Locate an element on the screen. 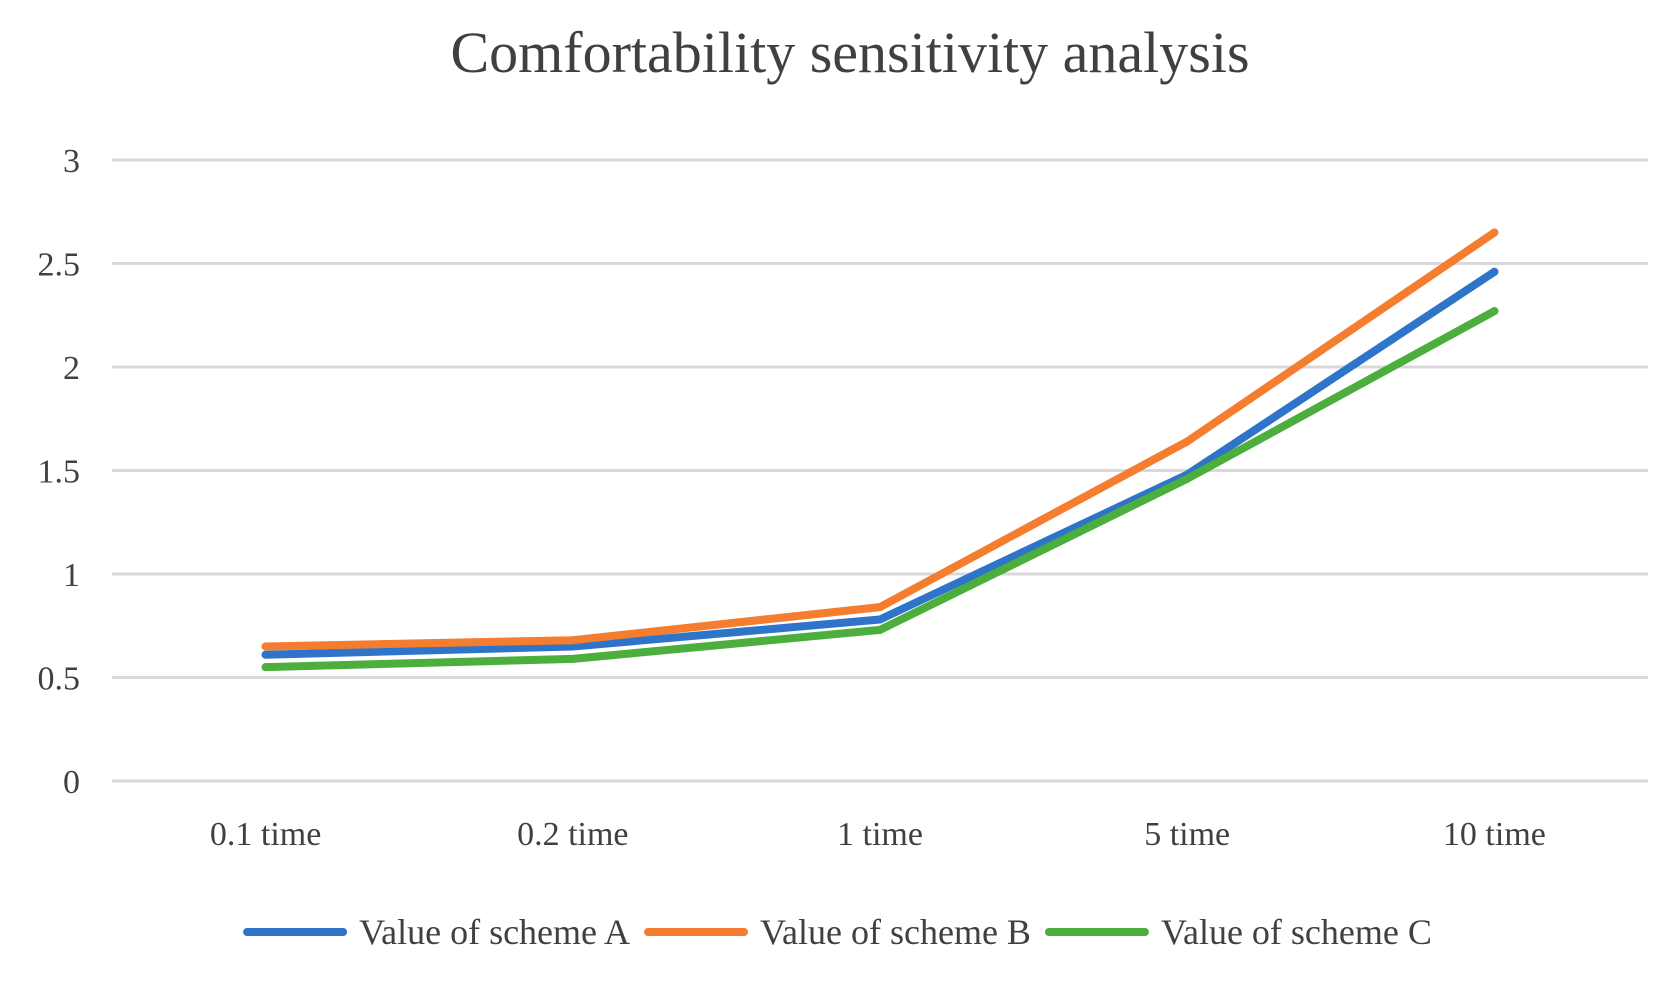 This screenshot has height=988, width=1675. y-tick-label: 2.5 is located at coordinates (59, 265).